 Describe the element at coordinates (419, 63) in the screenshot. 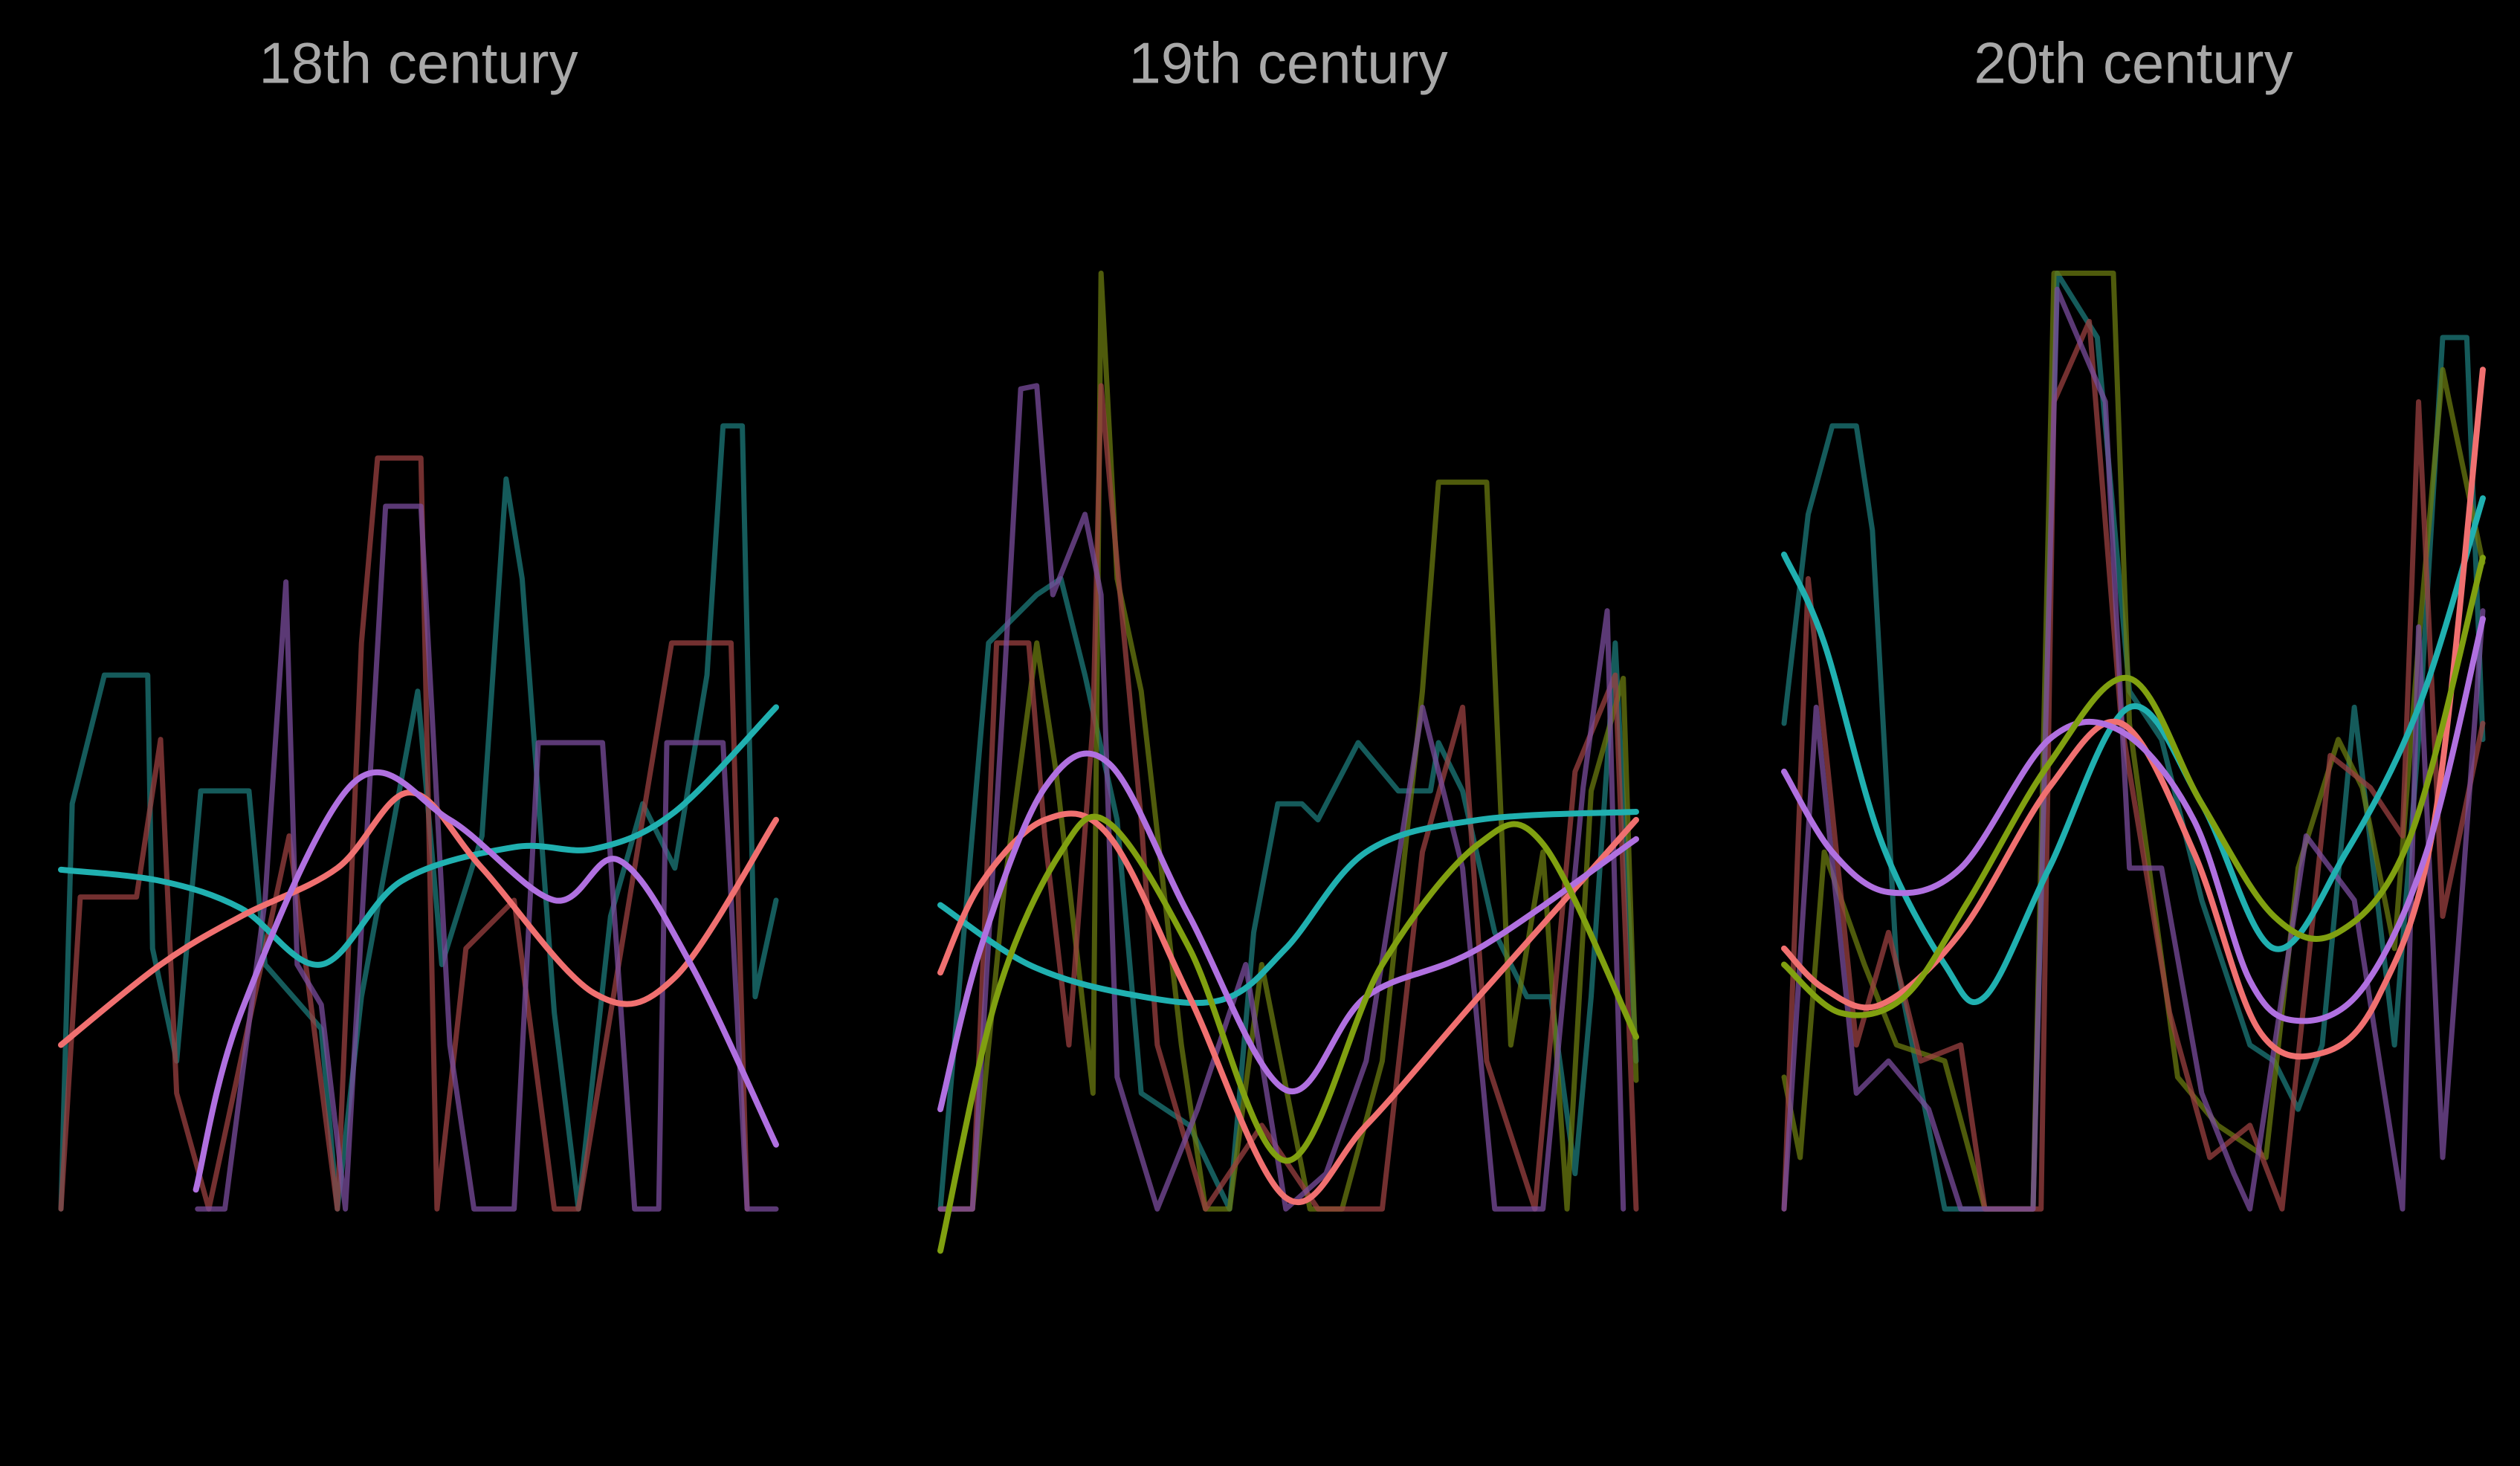

I see `panel-title: 18th century` at that location.